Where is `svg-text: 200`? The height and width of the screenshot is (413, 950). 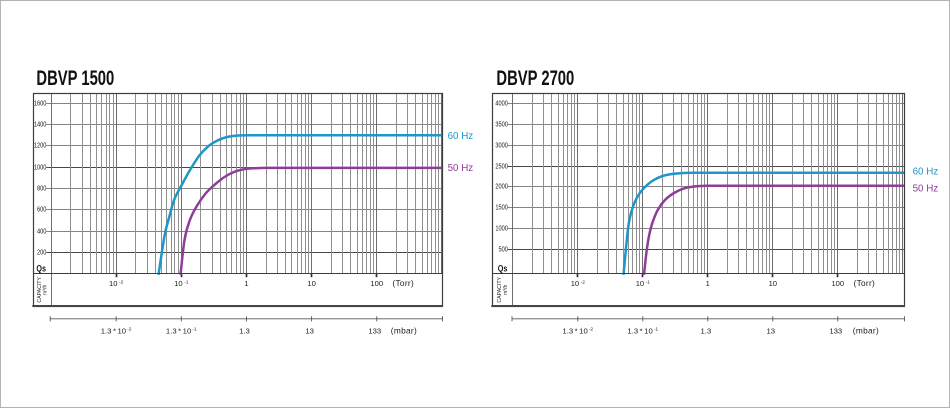
svg-text: 200 is located at coordinates (42, 253).